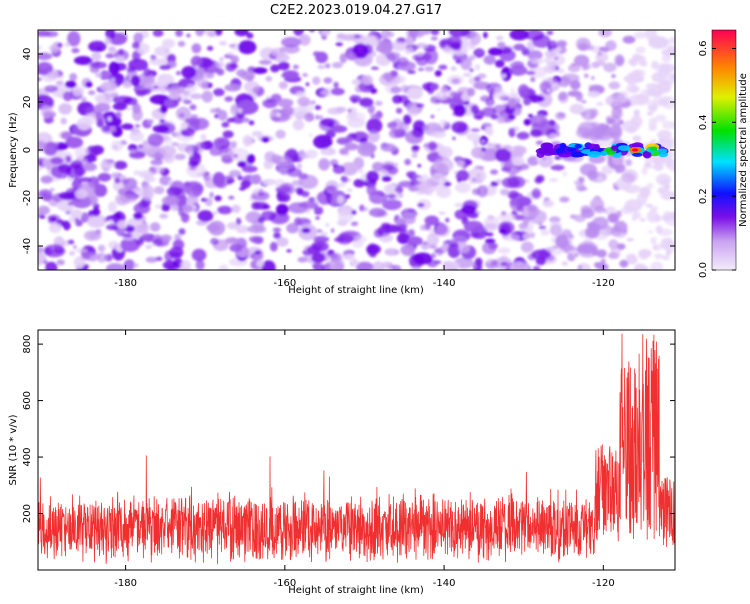 The height and width of the screenshot is (604, 750). I want to click on spectrogram-x-tick-label: -180, so click(125, 283).